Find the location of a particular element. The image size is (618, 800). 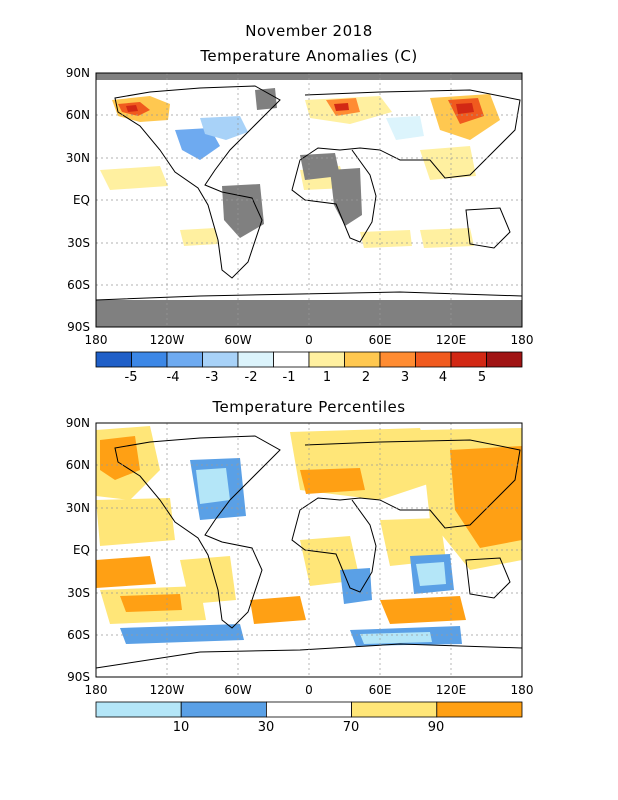

percentile-tick-90: 90 is located at coordinates (436, 727).